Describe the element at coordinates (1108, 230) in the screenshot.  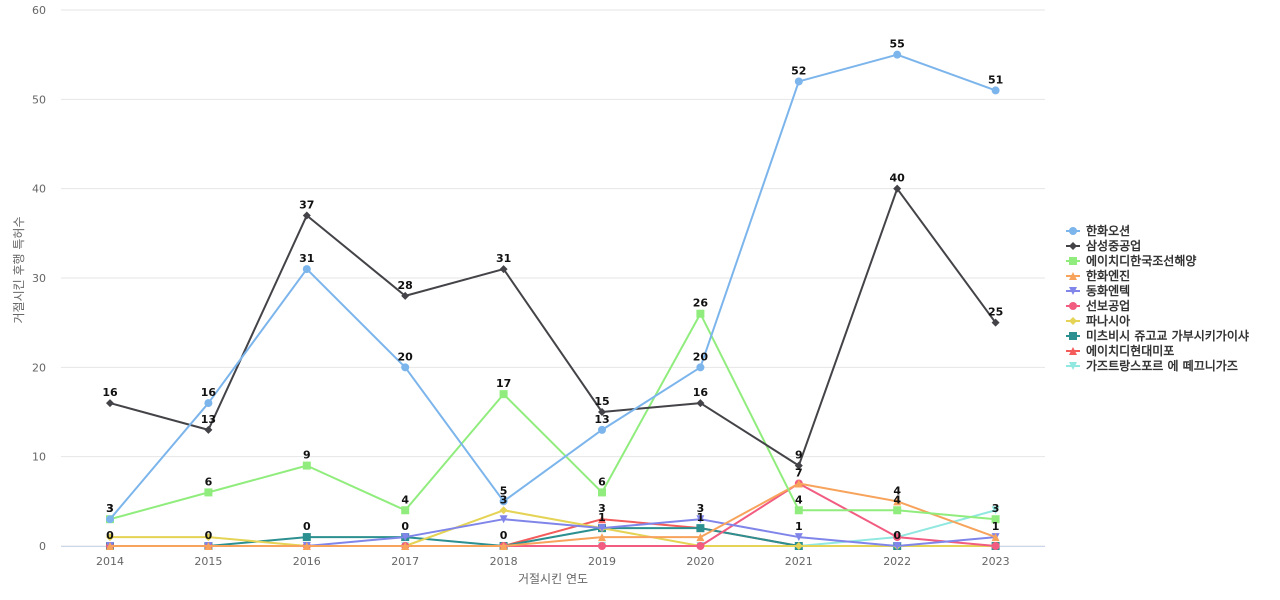
I see `legend-label: 한화오션` at that location.